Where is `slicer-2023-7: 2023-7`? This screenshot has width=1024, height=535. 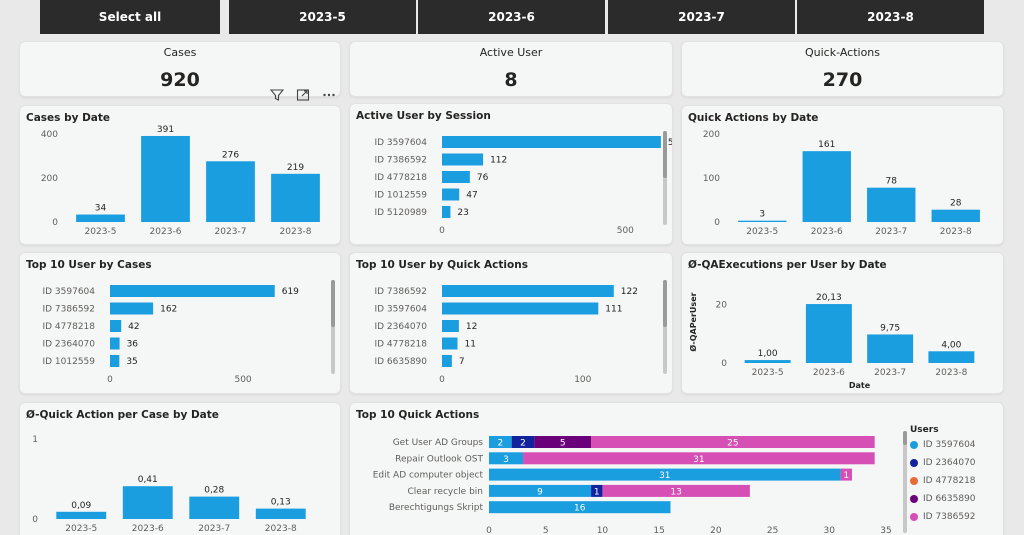
slicer-2023-7: 2023-7 is located at coordinates (701, 17).